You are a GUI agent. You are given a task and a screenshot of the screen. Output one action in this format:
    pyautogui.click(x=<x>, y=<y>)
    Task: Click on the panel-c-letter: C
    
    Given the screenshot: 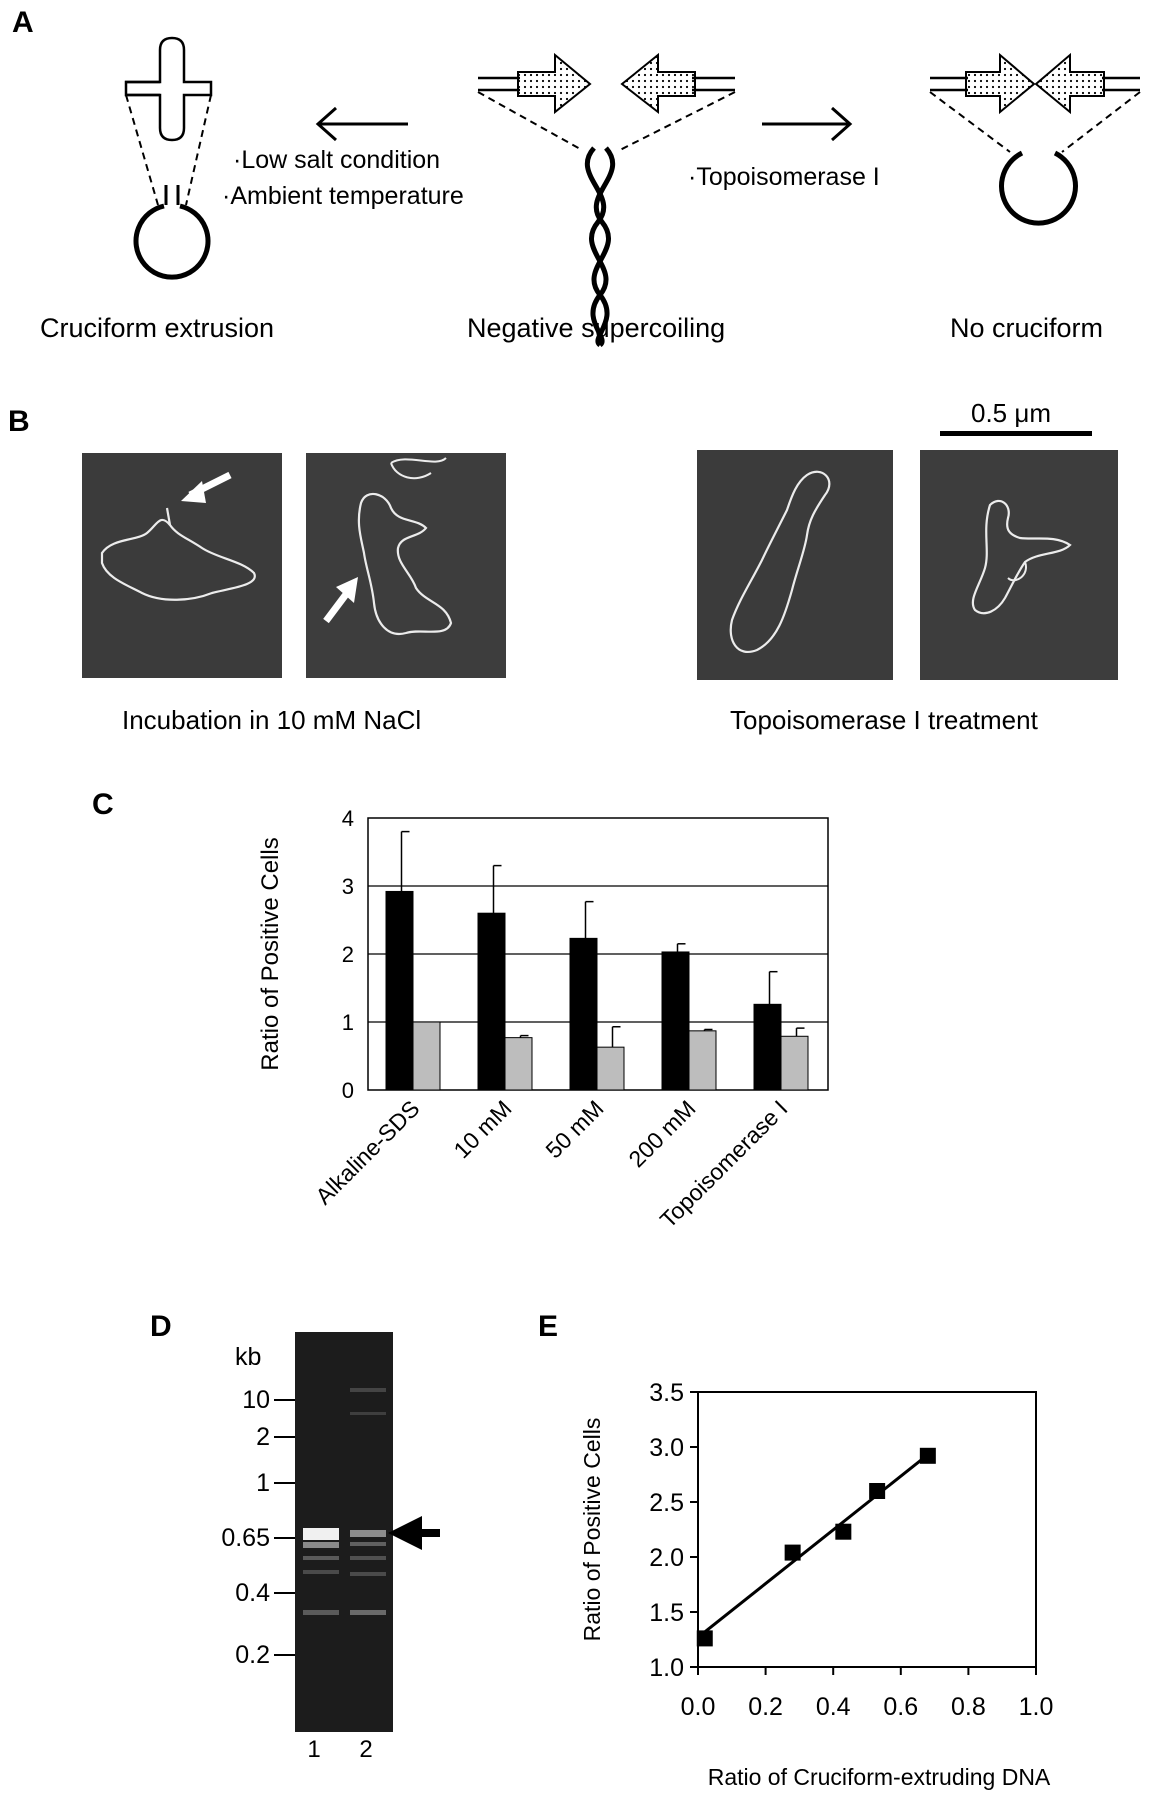 What is the action you would take?
    pyautogui.click(x=103, y=804)
    